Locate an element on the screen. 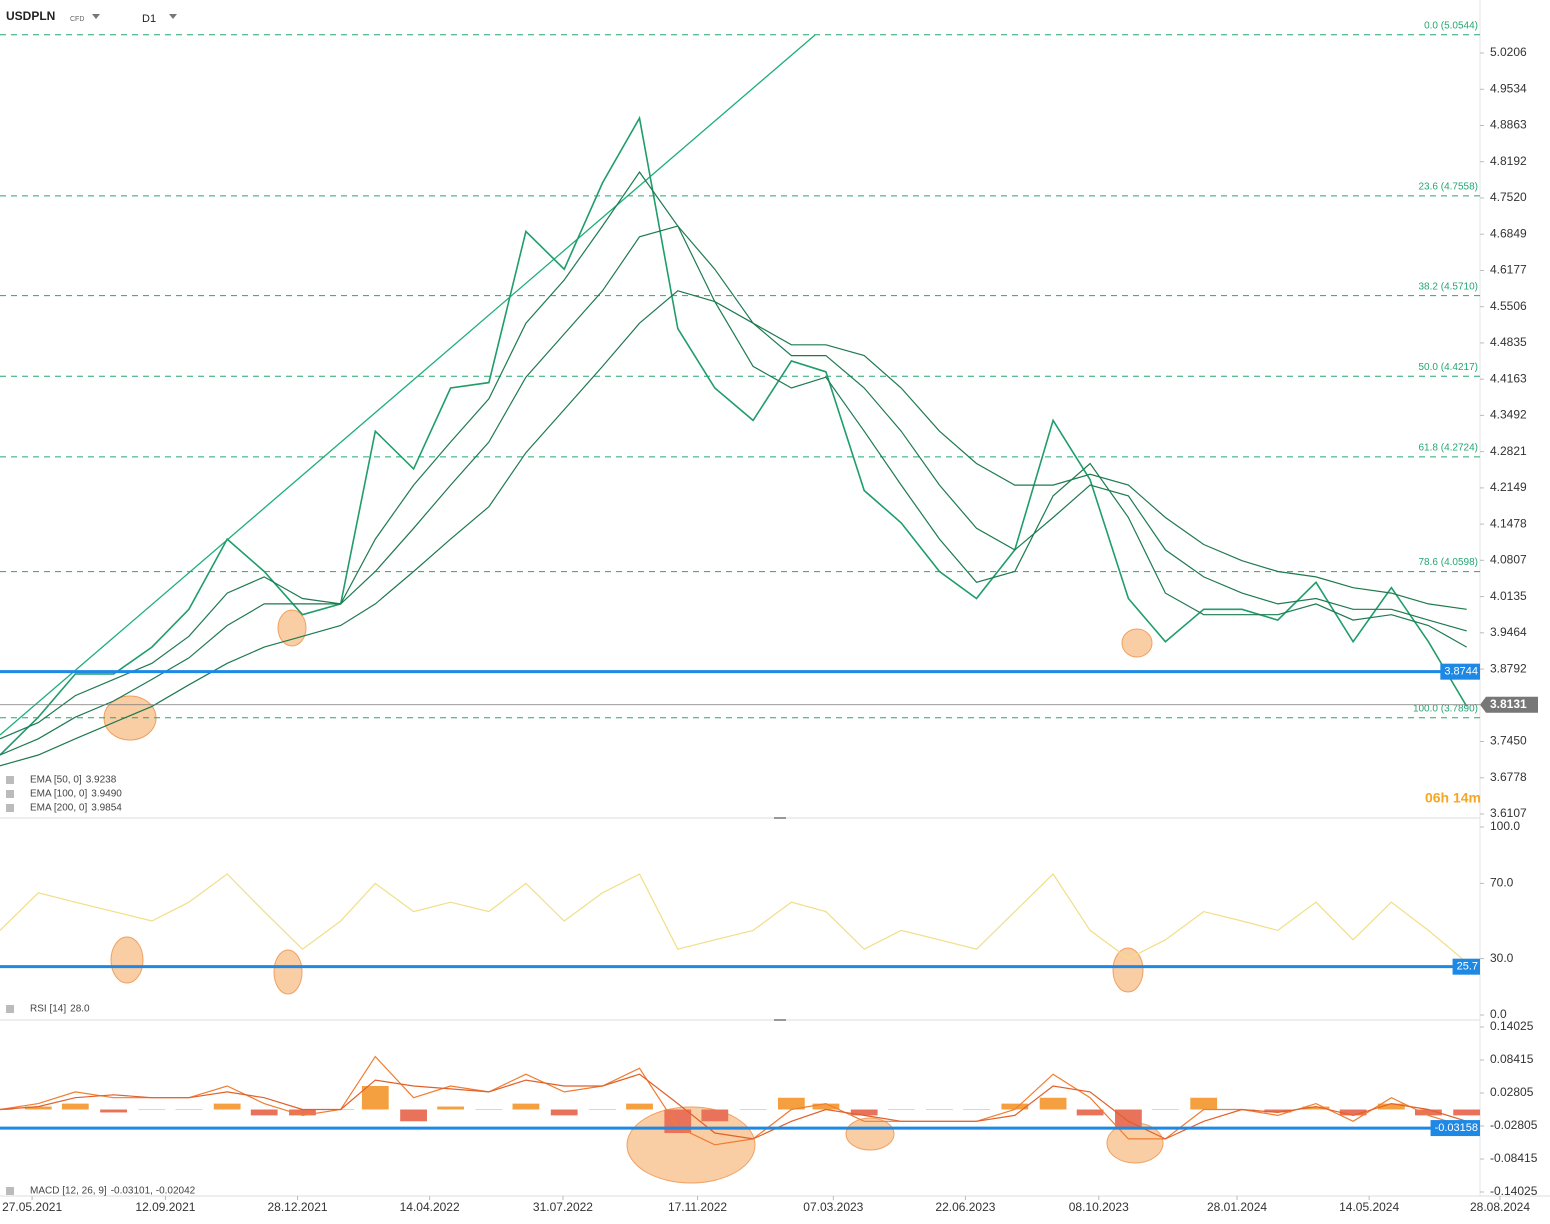 The width and height of the screenshot is (1550, 1224). series-line is located at coordinates (734, 918).